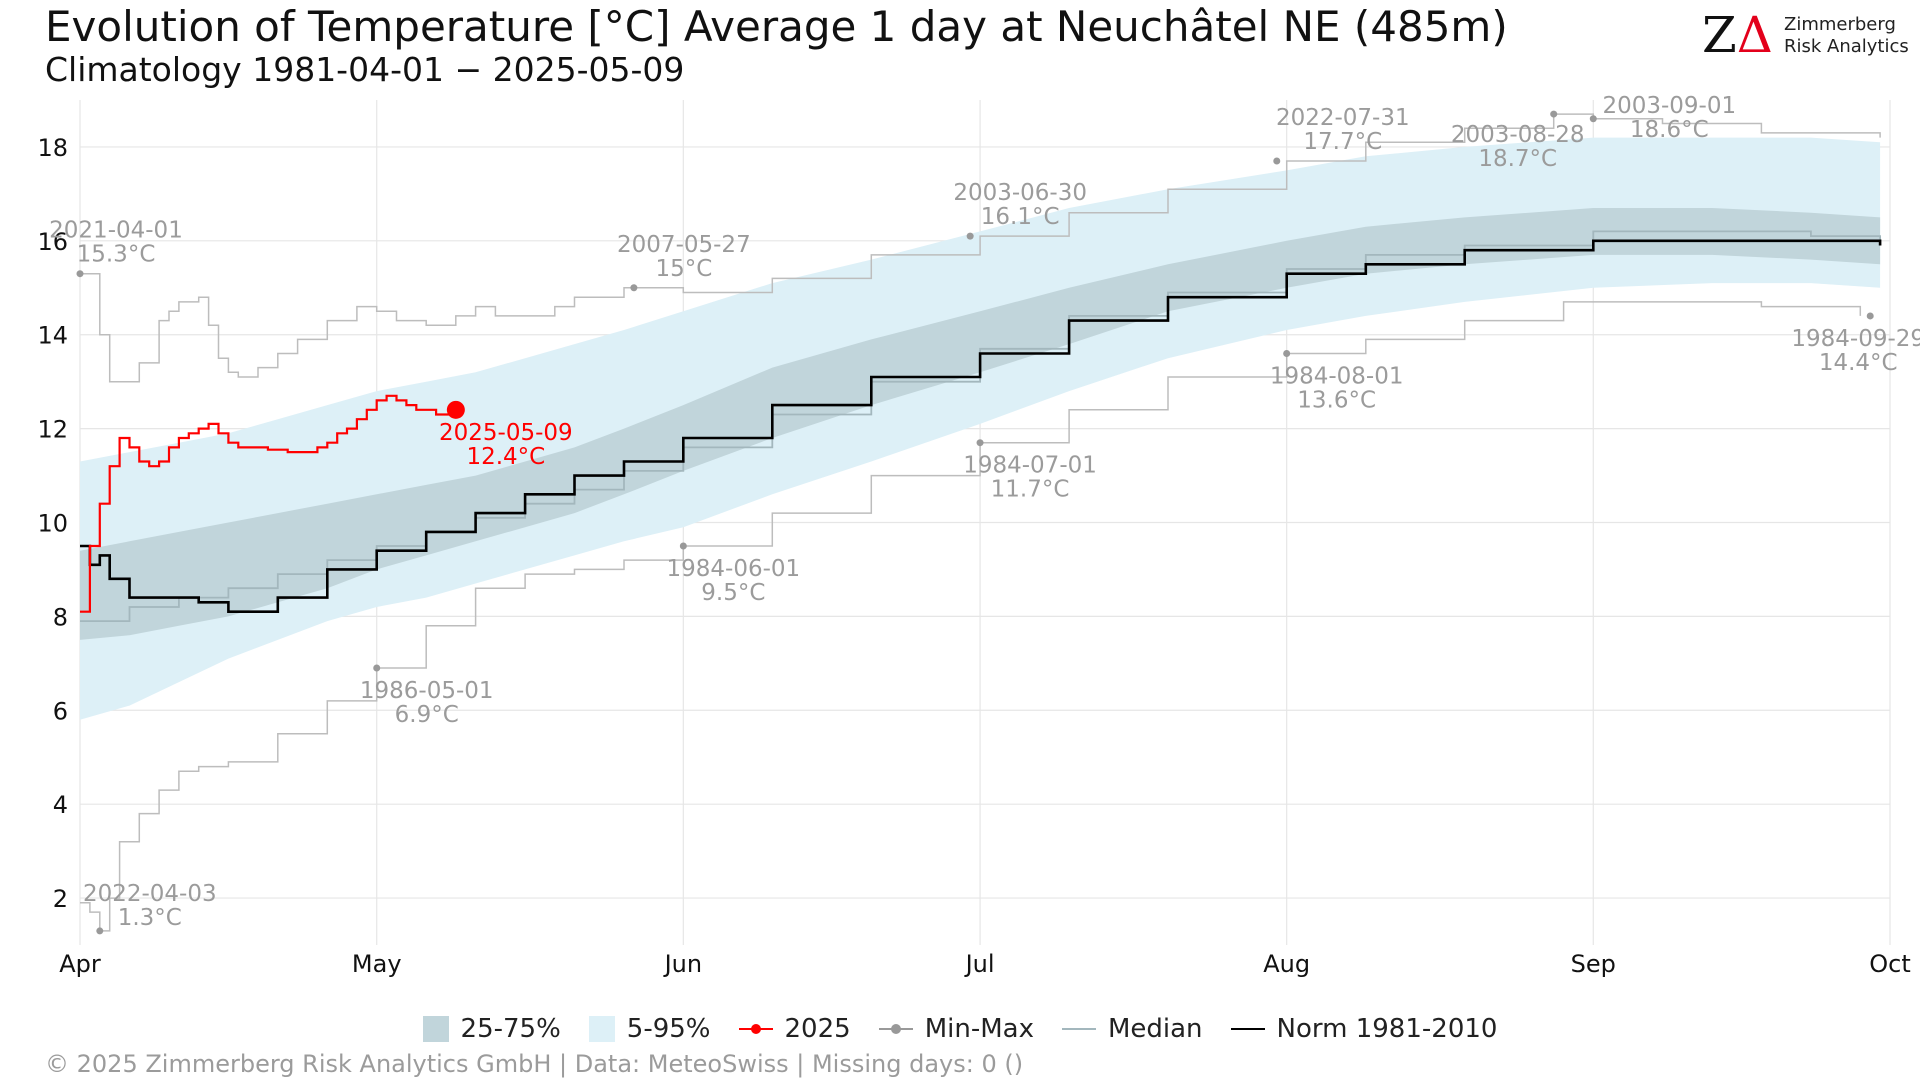 The width and height of the screenshot is (1920, 1080). What do you see at coordinates (268, 503) in the screenshot?
I see `series-2025-line` at bounding box center [268, 503].